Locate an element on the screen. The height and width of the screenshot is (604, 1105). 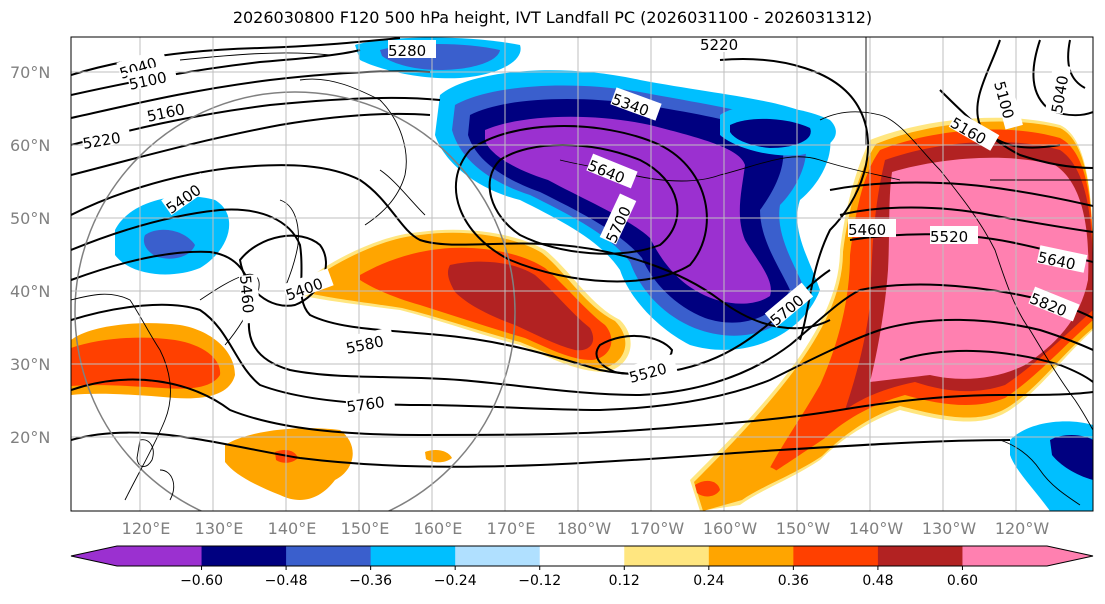
shade-red-central is located at coordinates (520, 306).